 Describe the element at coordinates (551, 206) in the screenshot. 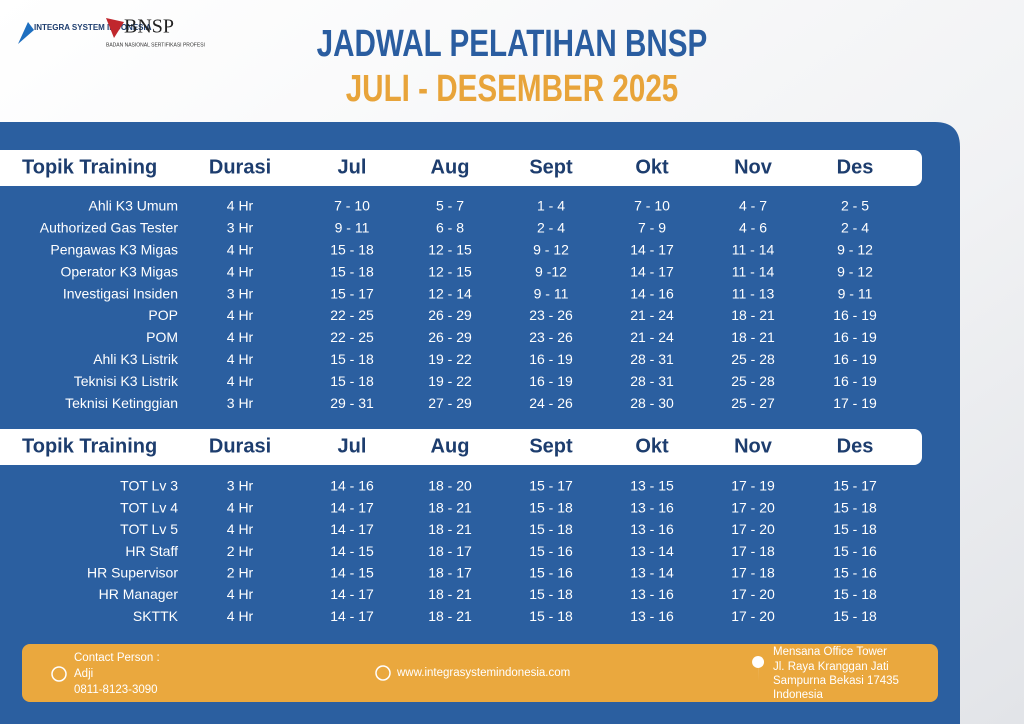

I see `cell: 1 - 4` at that location.